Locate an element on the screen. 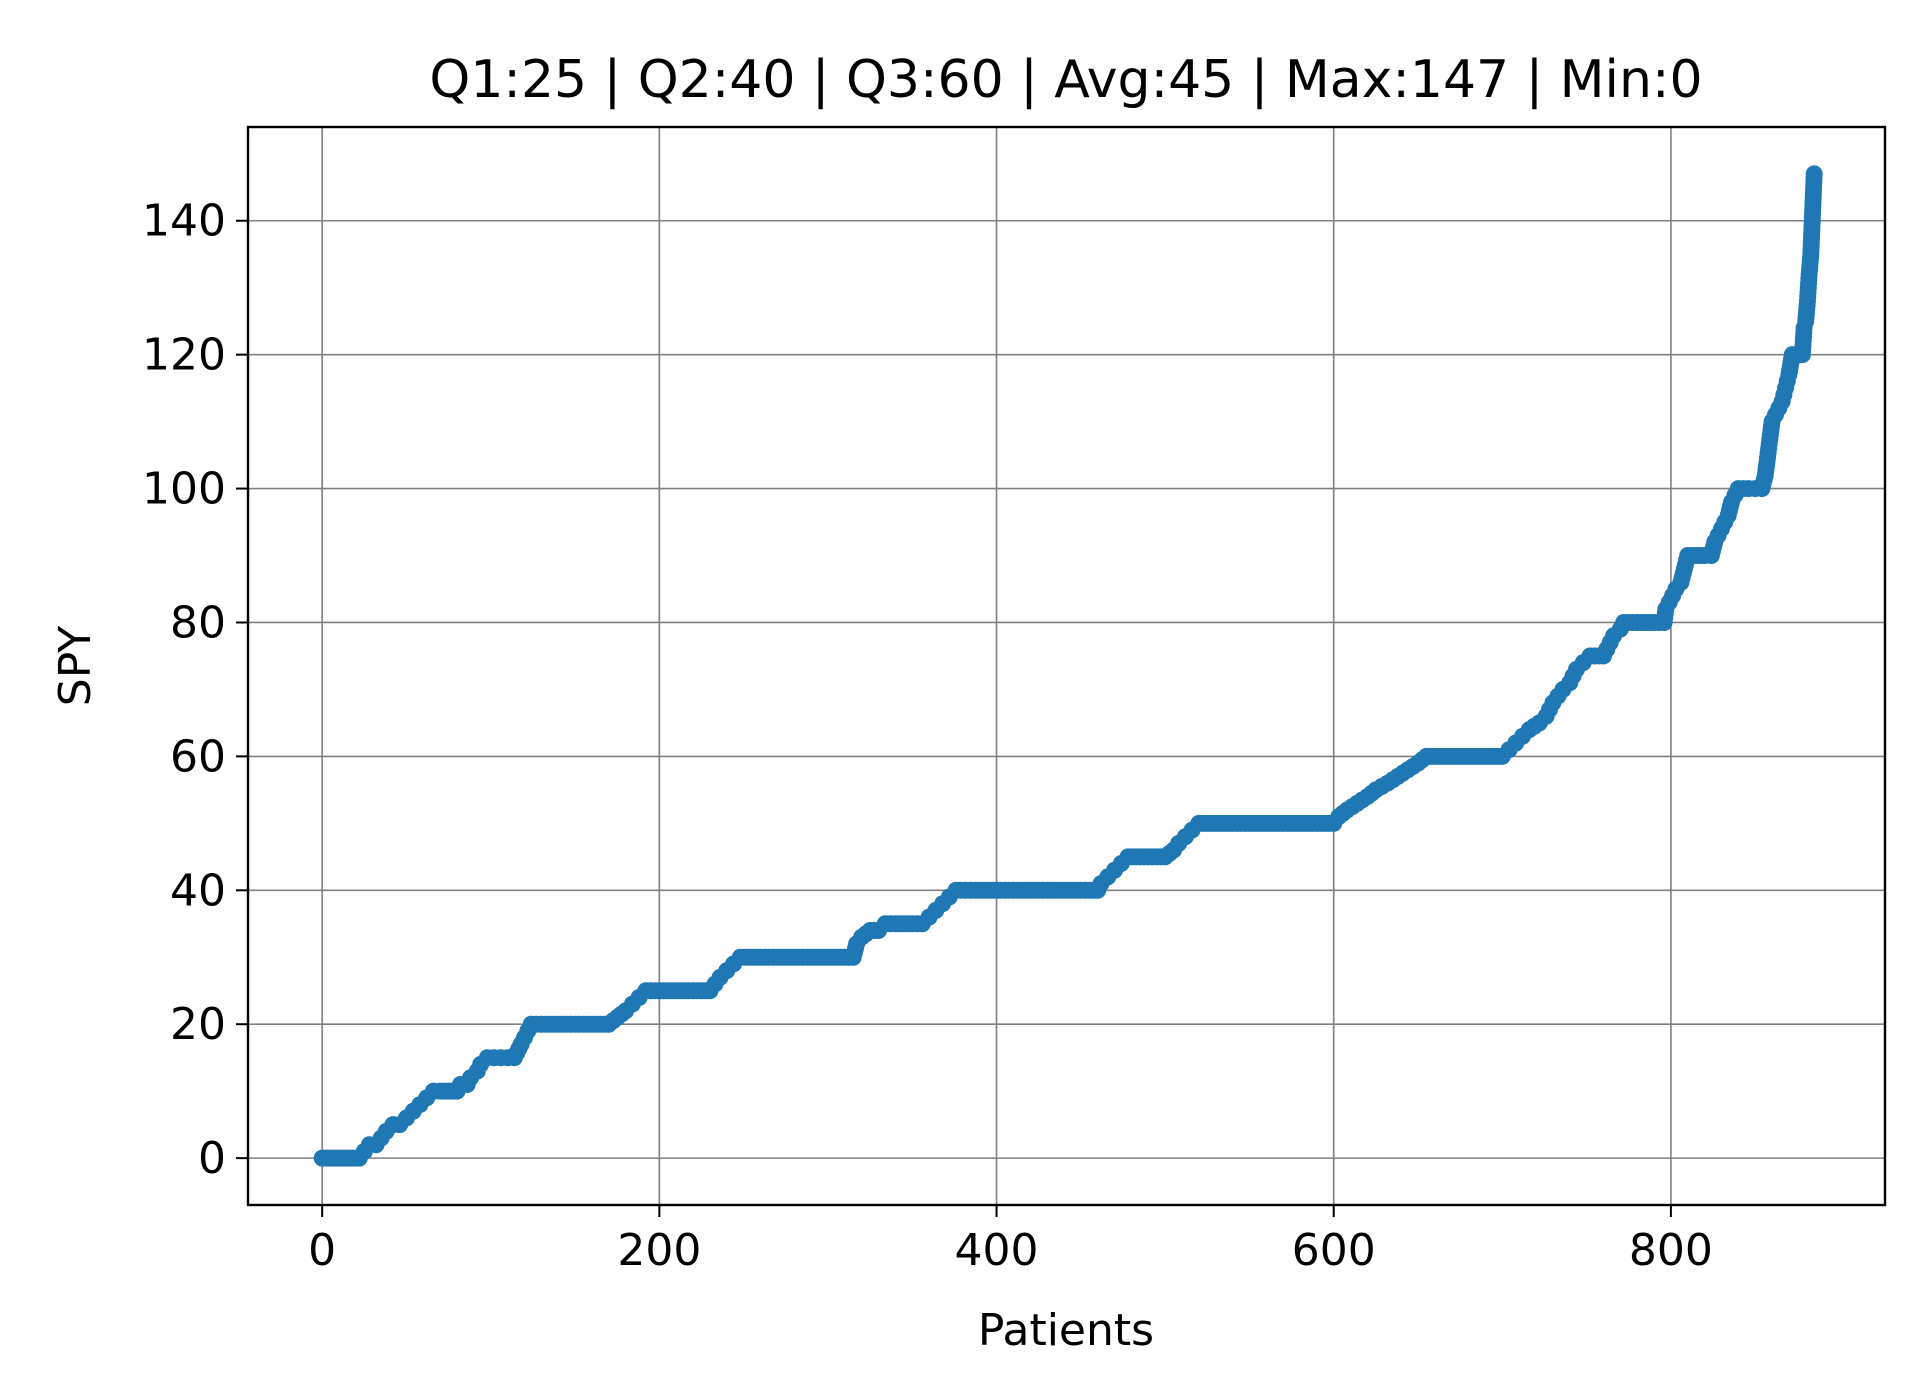  y-tick-label: 40 is located at coordinates (198, 890).